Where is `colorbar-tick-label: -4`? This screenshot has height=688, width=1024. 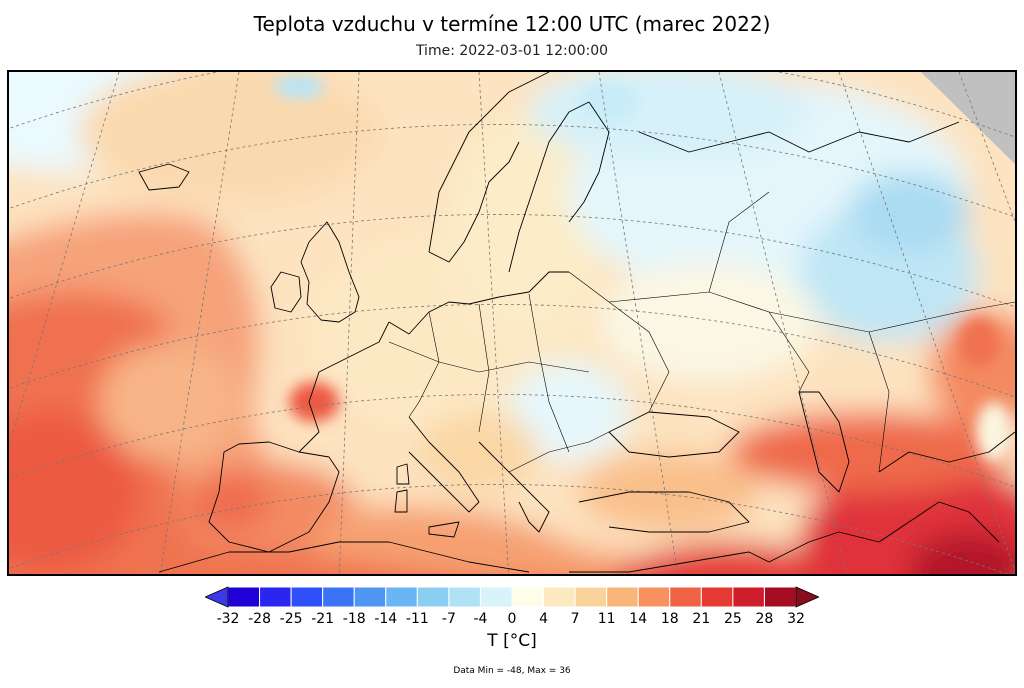 colorbar-tick-label: -4 is located at coordinates (480, 619).